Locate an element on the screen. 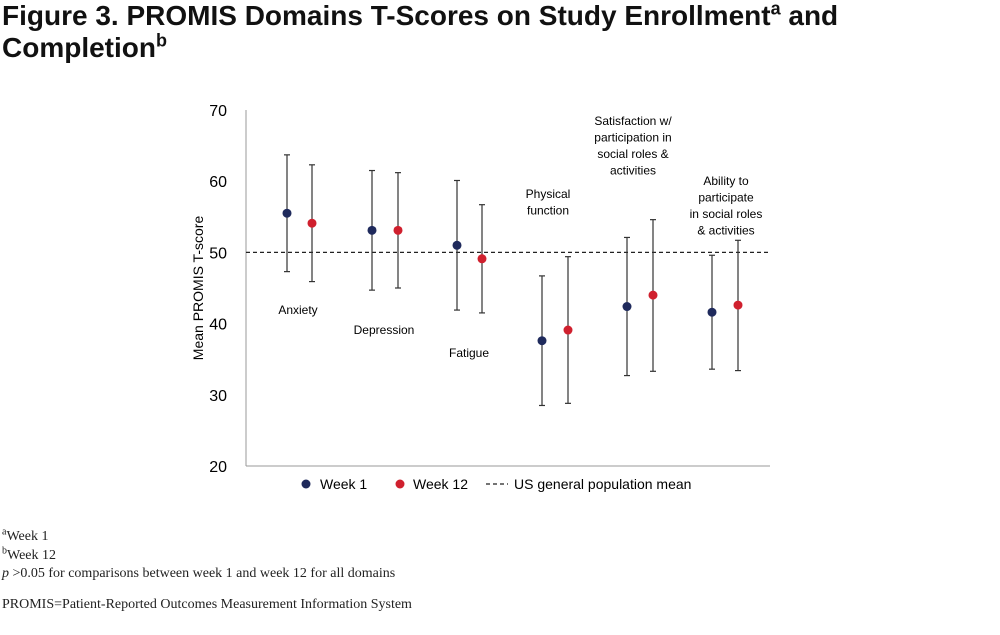 This screenshot has height=635, width=1000. category-label: Physical function is located at coordinates (548, 202).